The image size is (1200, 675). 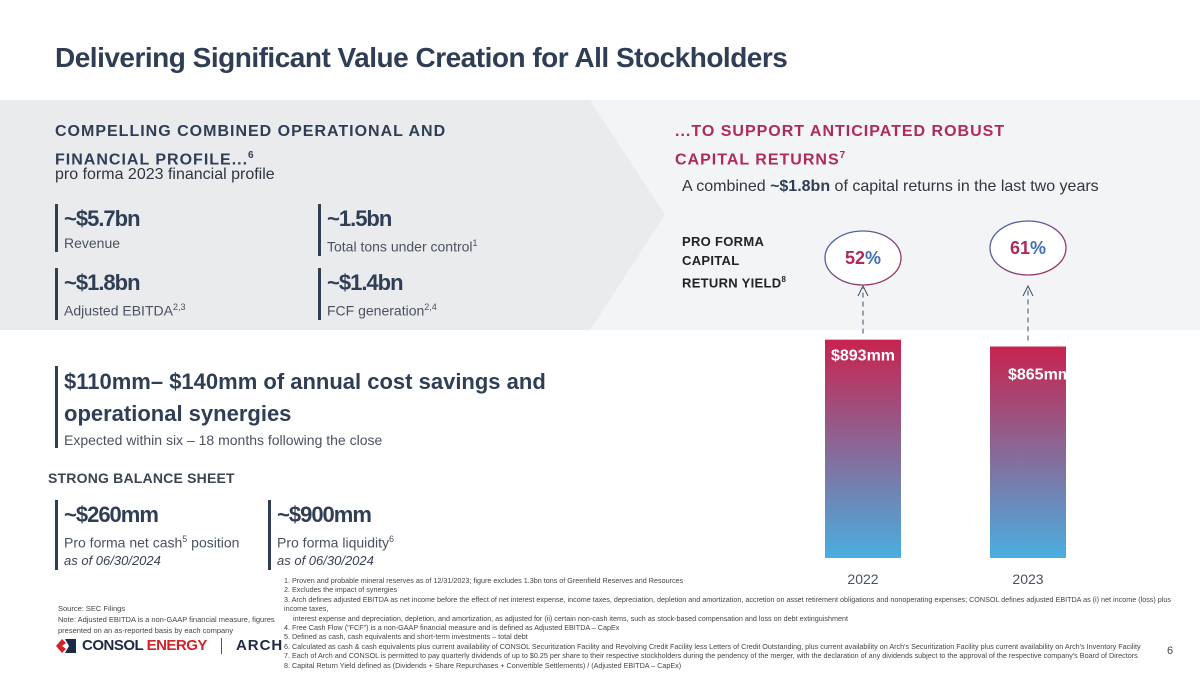 I want to click on balance-sheet-heading: STRONG BALANCE SHEET, so click(x=141, y=478).